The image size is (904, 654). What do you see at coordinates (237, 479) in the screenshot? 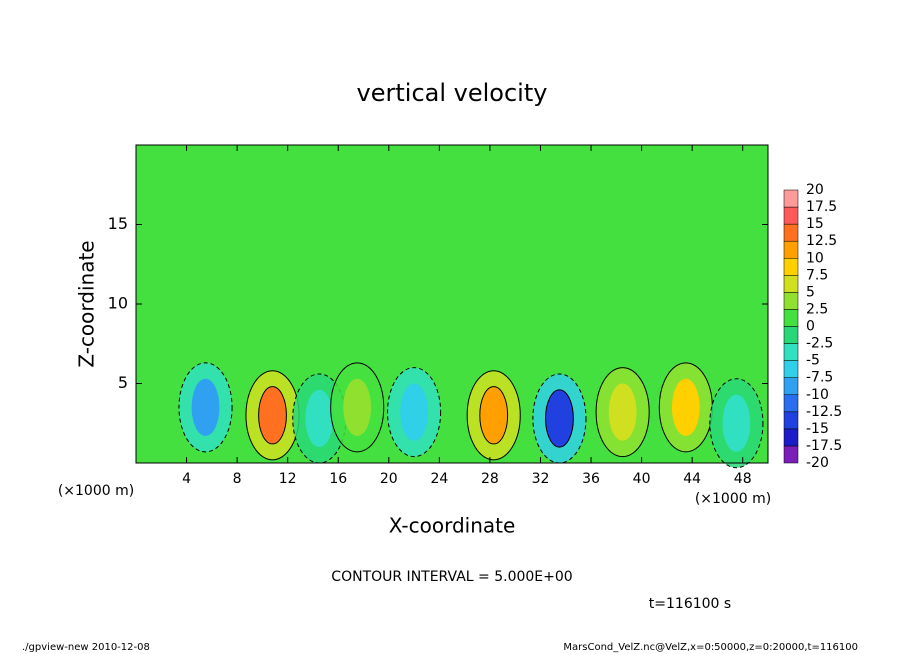
I see `x-tick-label: 8` at bounding box center [237, 479].